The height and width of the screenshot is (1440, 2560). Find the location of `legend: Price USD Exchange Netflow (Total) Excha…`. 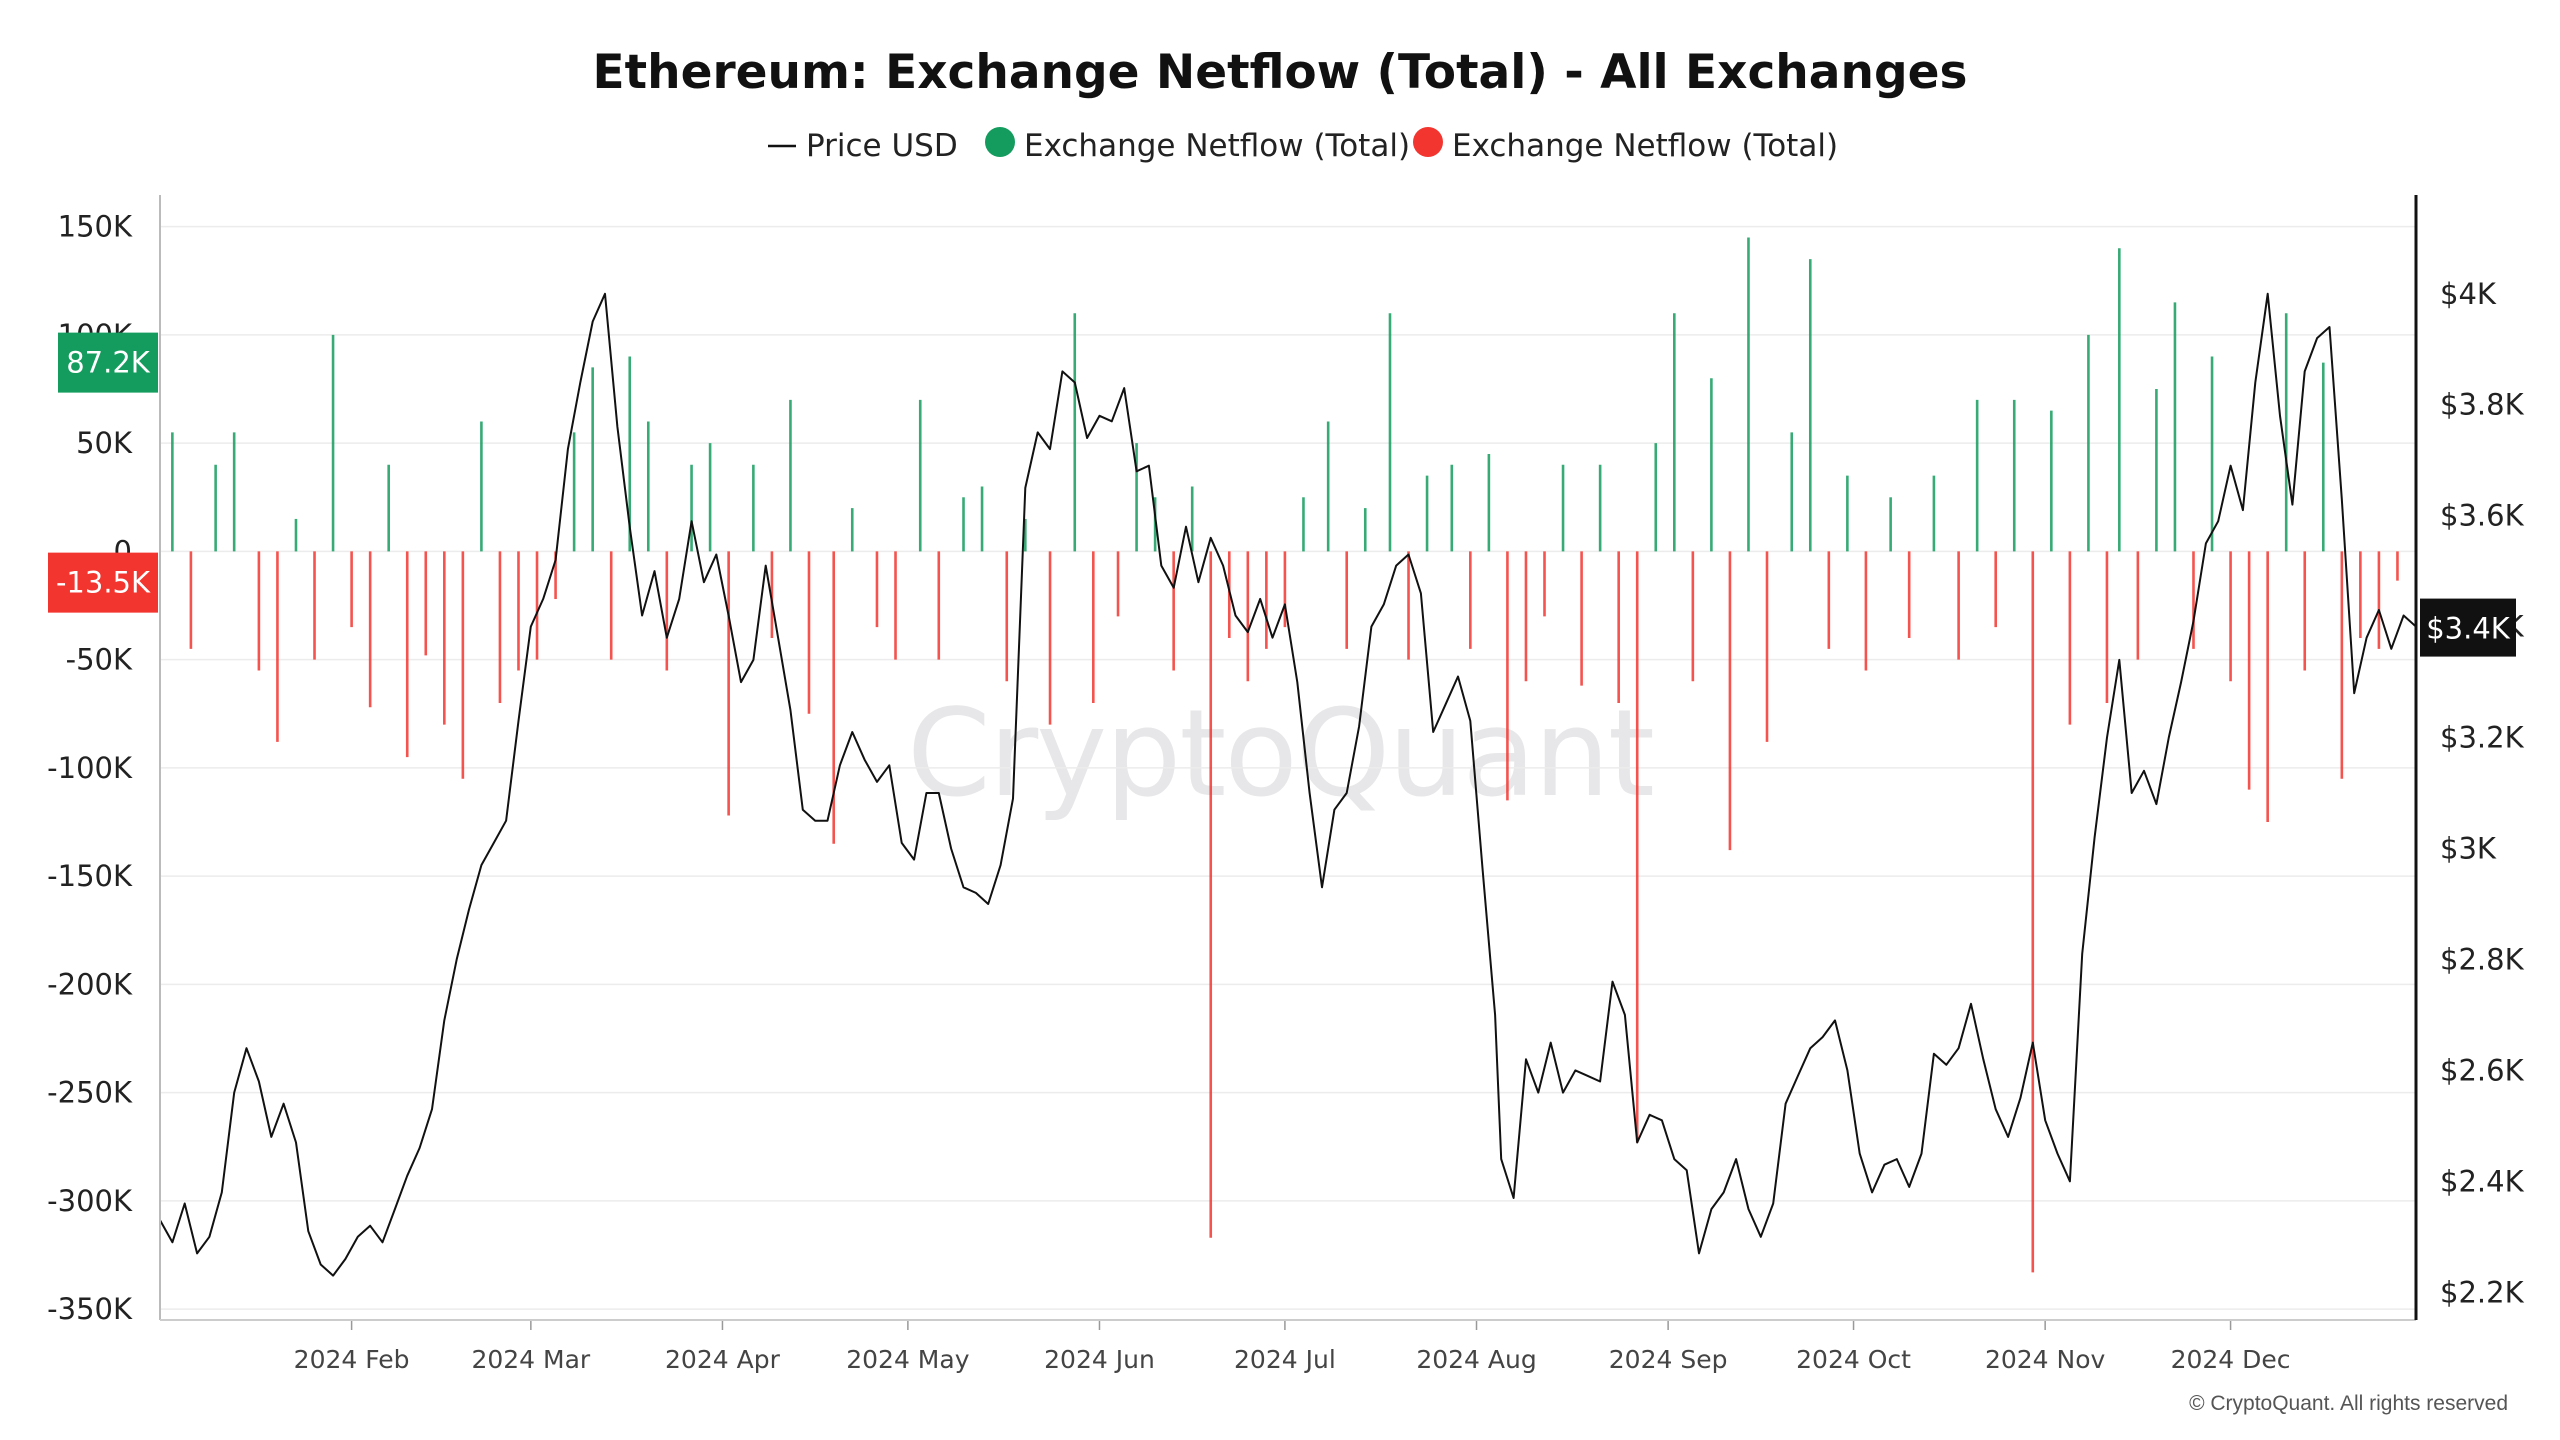

legend: Price USD Exchange Netflow (Total) Excha… is located at coordinates (1303, 145).